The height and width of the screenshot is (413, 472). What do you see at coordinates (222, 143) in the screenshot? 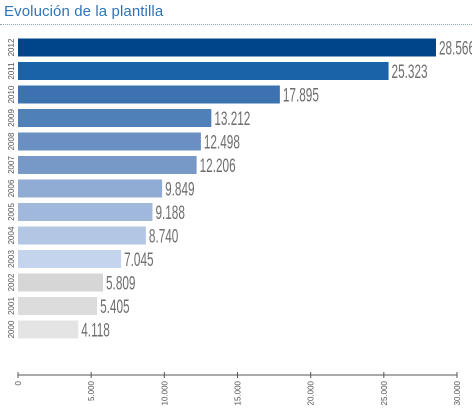
I see `value-label-2008: 12.498` at bounding box center [222, 143].